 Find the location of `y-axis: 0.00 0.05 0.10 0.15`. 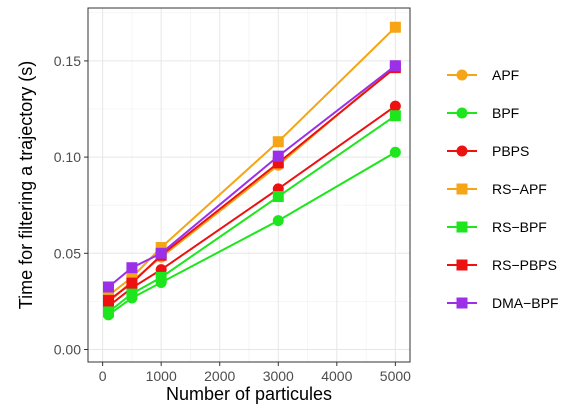

y-axis: 0.00 0.05 0.10 0.15 is located at coordinates (71, 205).